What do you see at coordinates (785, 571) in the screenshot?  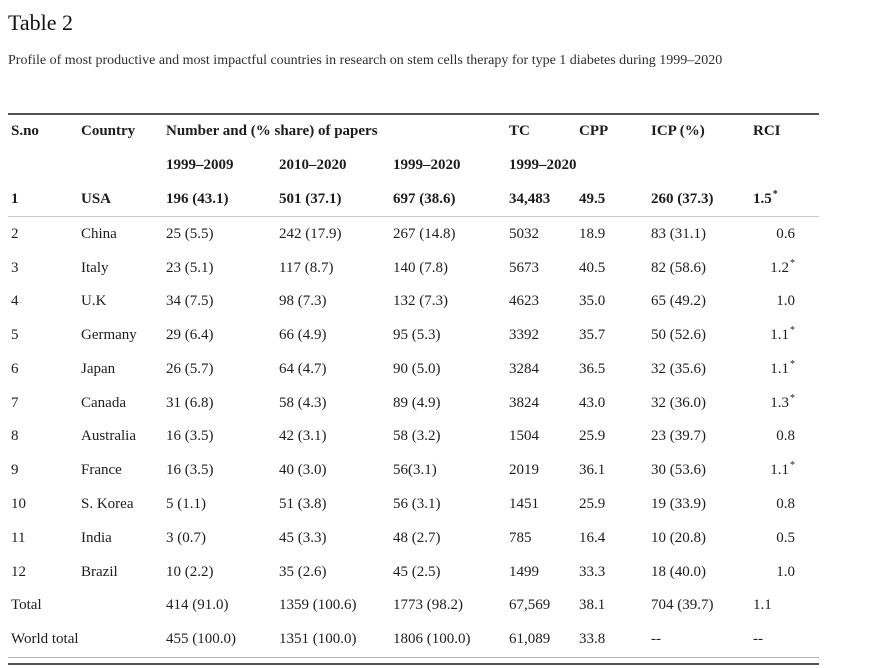 I see `cell-rci: 1.0` at bounding box center [785, 571].